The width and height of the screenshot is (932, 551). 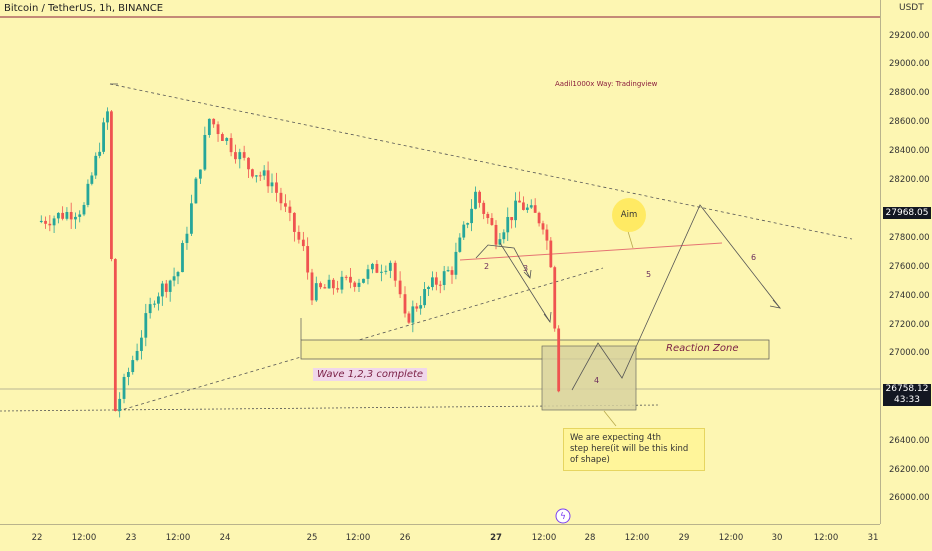 What do you see at coordinates (535, 349) in the screenshot?
I see `reaction-zone` at bounding box center [535, 349].